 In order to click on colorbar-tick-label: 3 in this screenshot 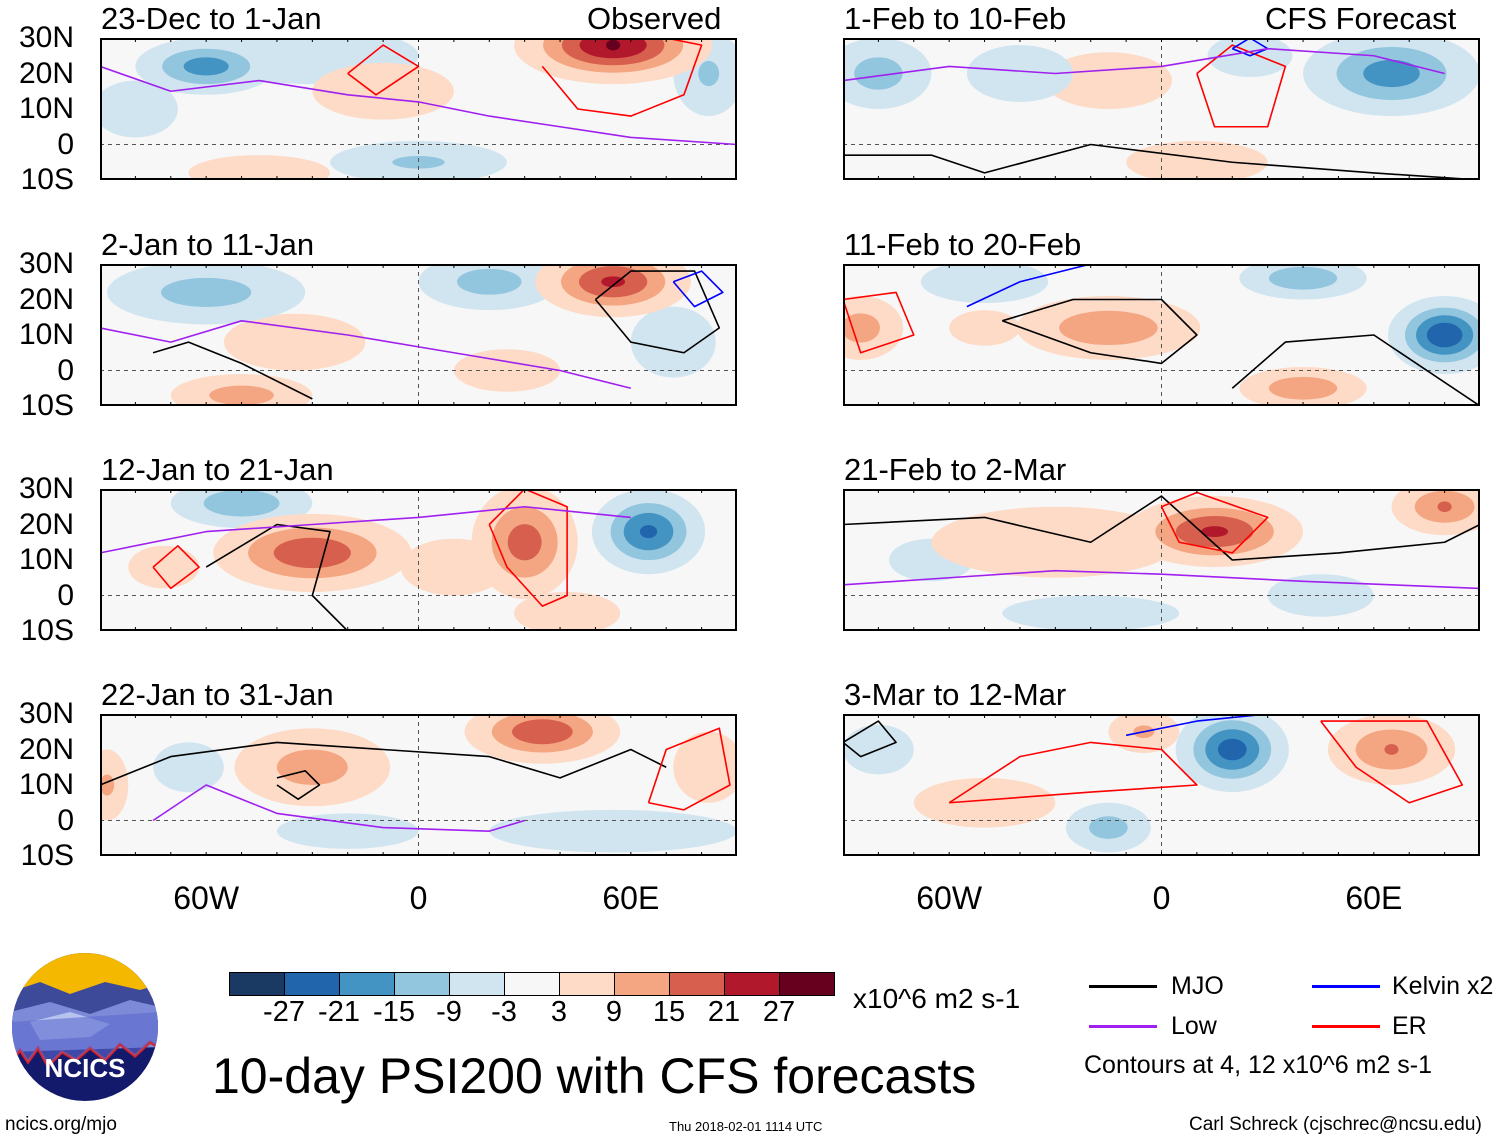, I will do `click(559, 1012)`.